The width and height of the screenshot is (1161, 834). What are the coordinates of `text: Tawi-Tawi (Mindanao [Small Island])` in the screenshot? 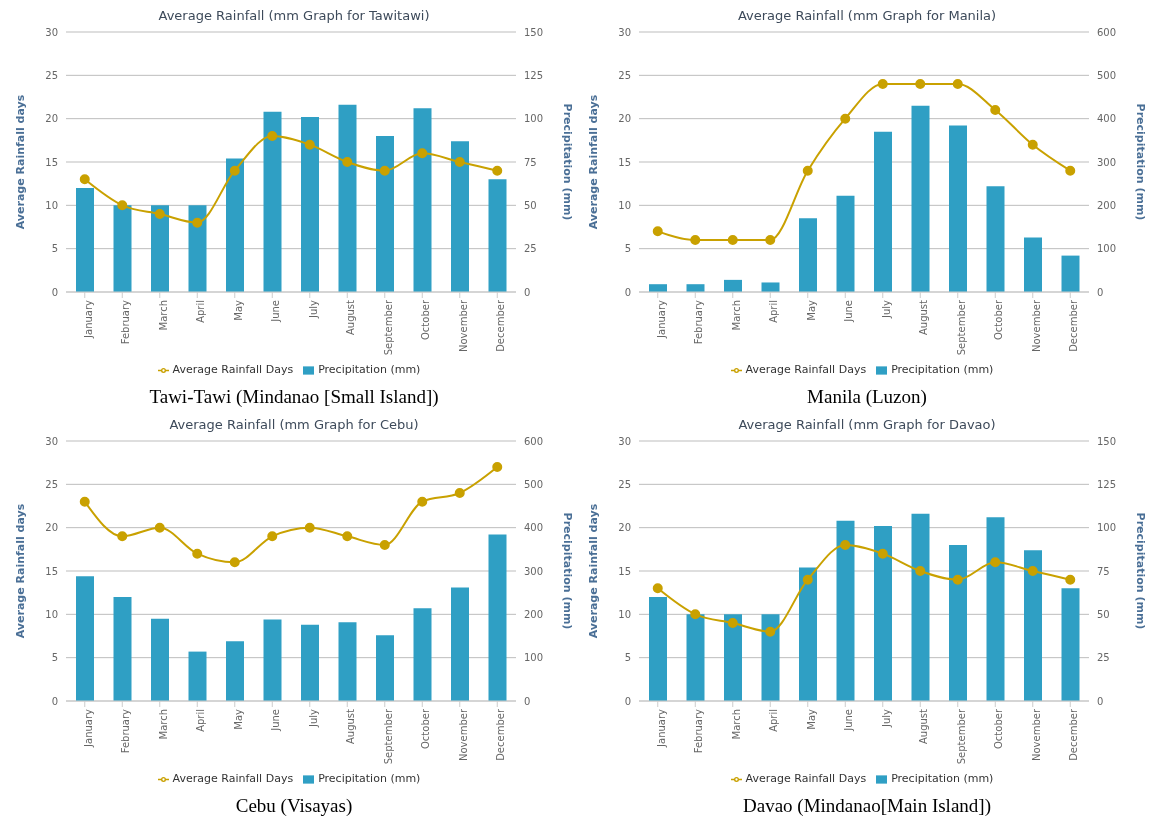 It's located at (294, 397).